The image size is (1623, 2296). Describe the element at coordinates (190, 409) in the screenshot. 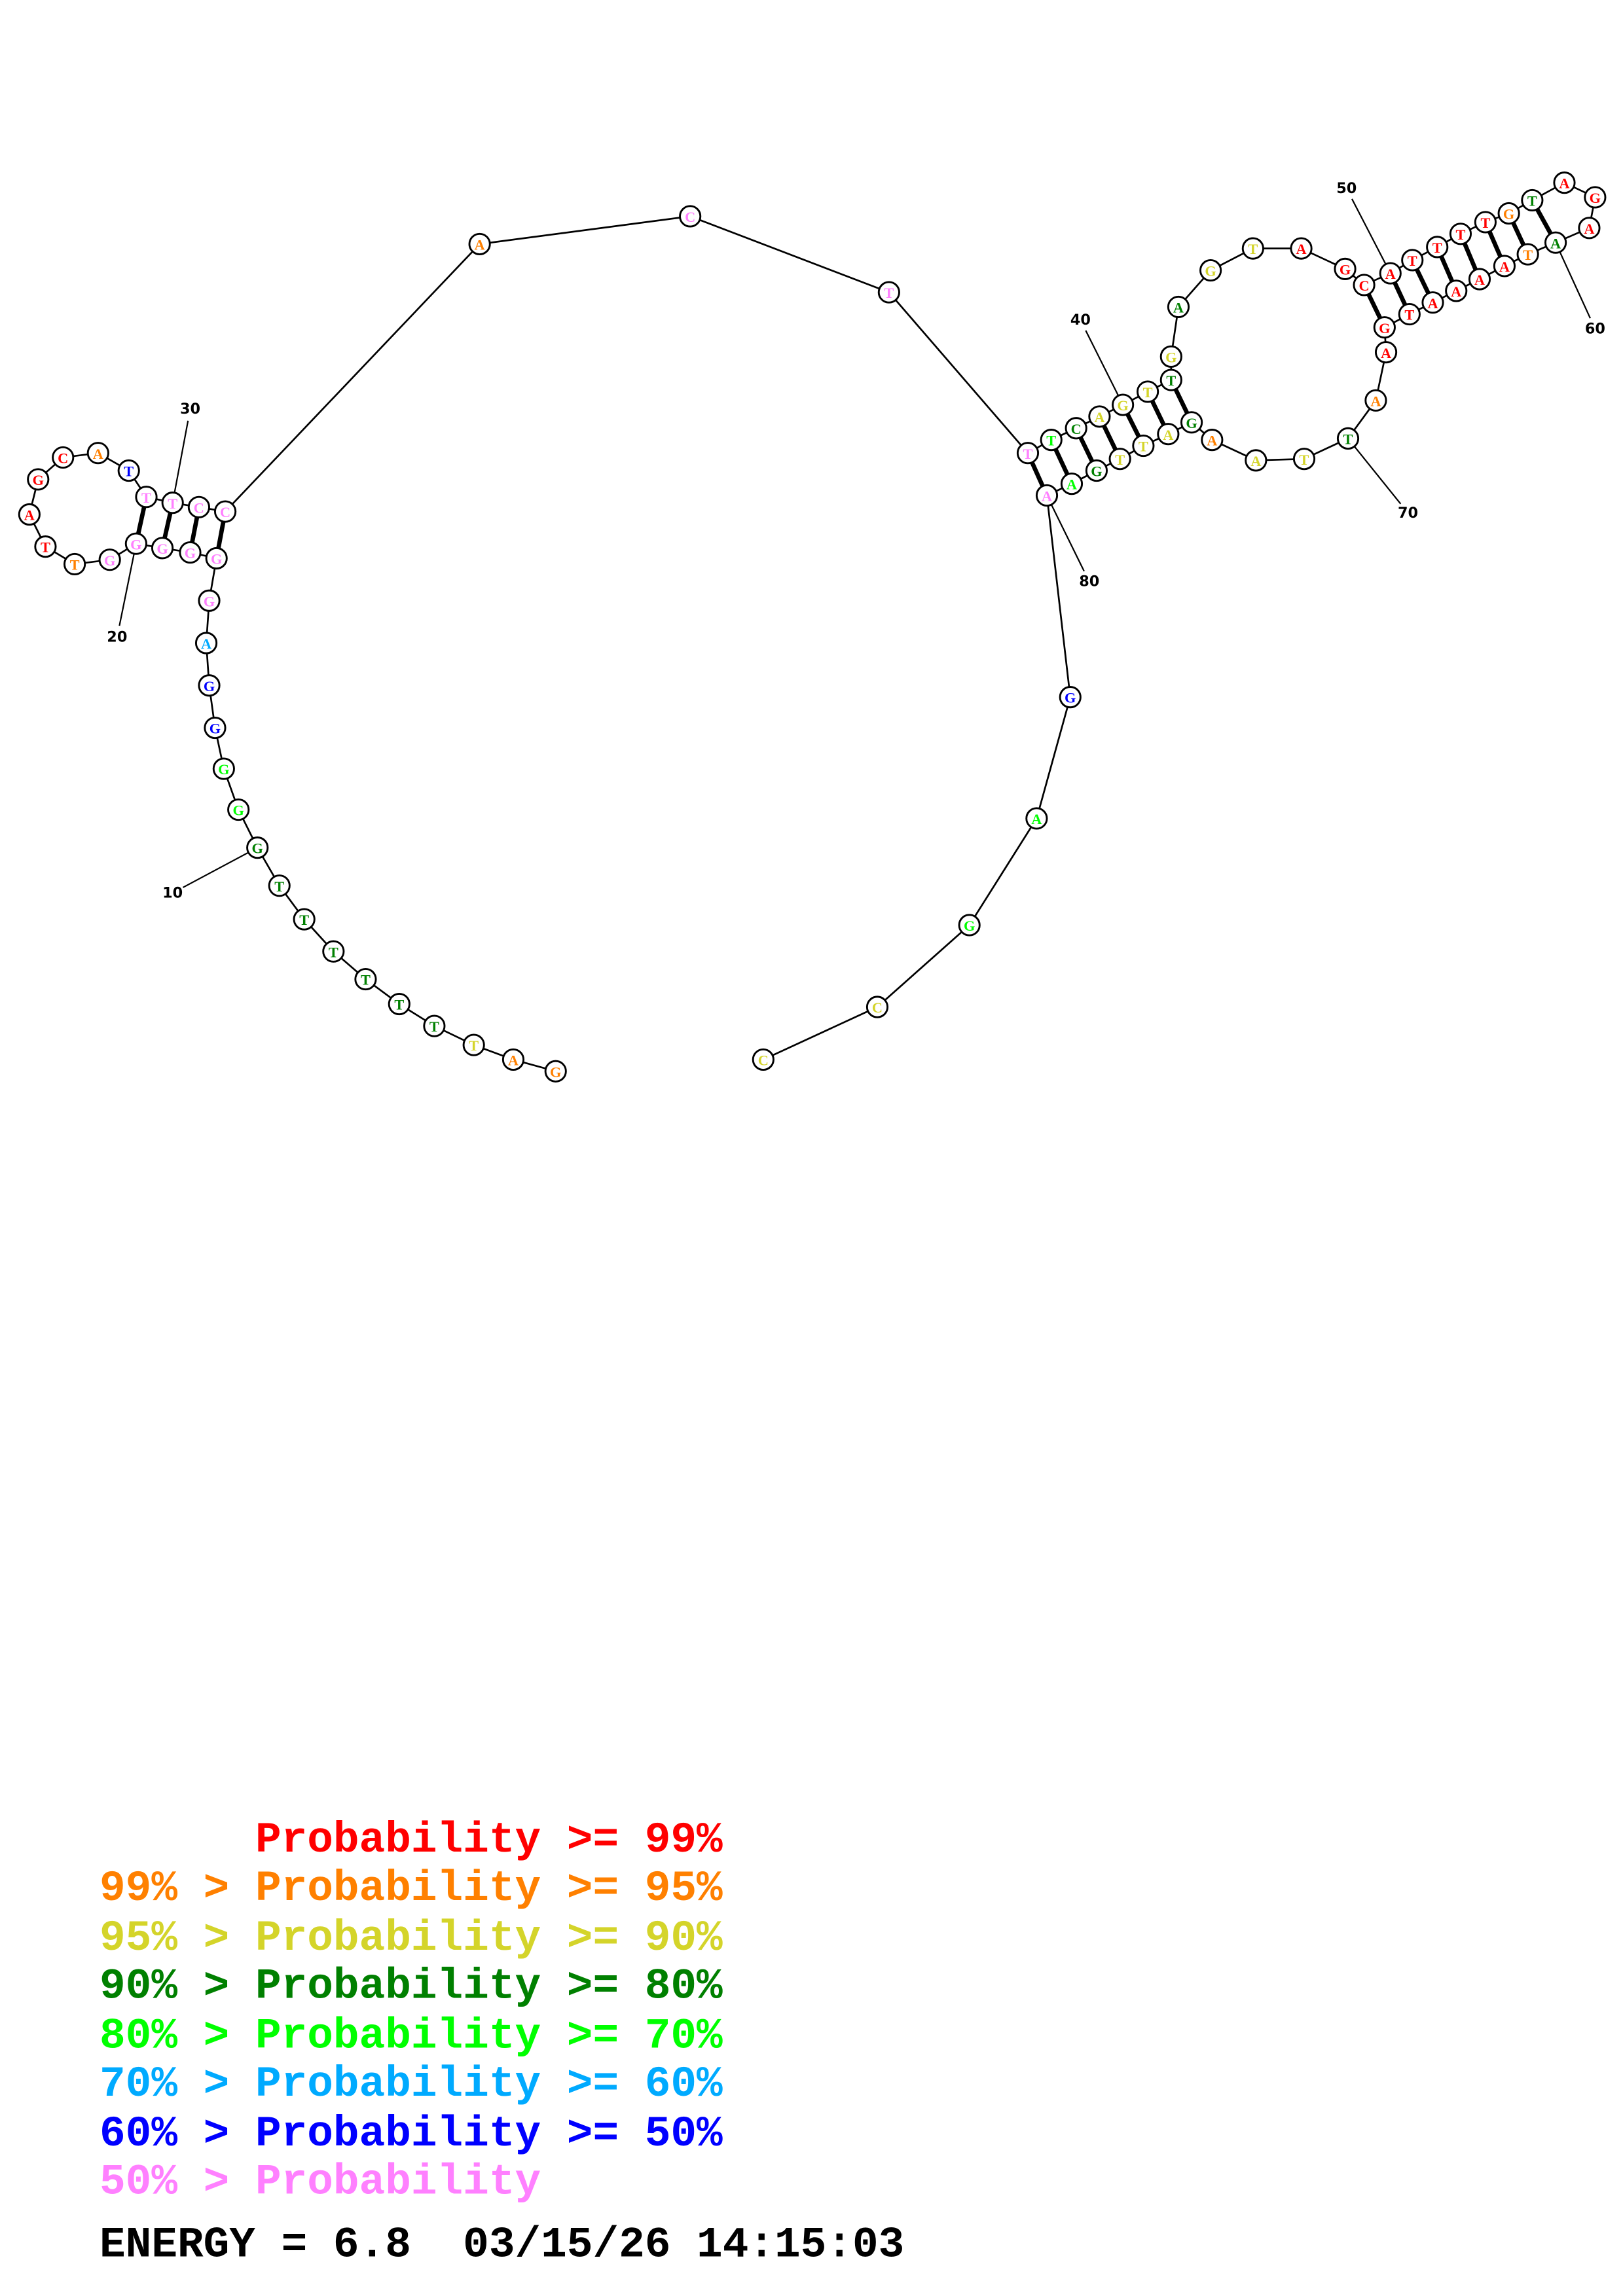

I see `position-label: 30` at that location.